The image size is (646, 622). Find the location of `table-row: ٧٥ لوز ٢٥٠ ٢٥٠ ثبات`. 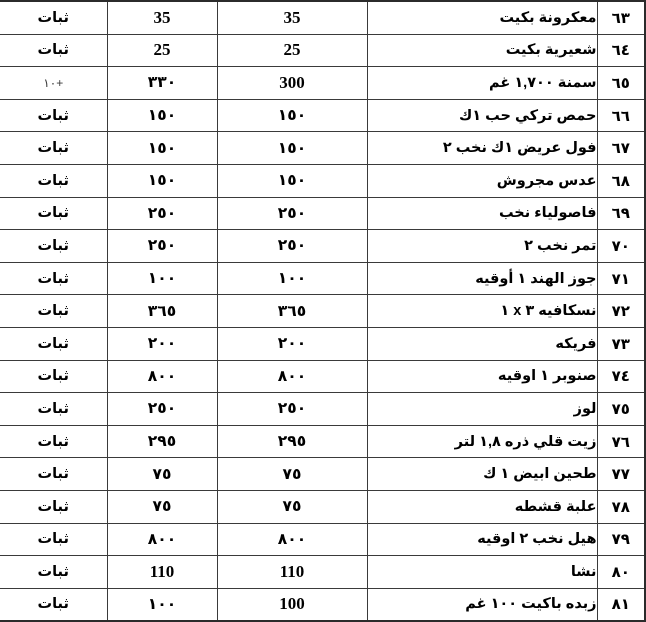

table-row: ٧٥ لوز ٢٥٠ ٢٥٠ ثبات is located at coordinates (323, 409).